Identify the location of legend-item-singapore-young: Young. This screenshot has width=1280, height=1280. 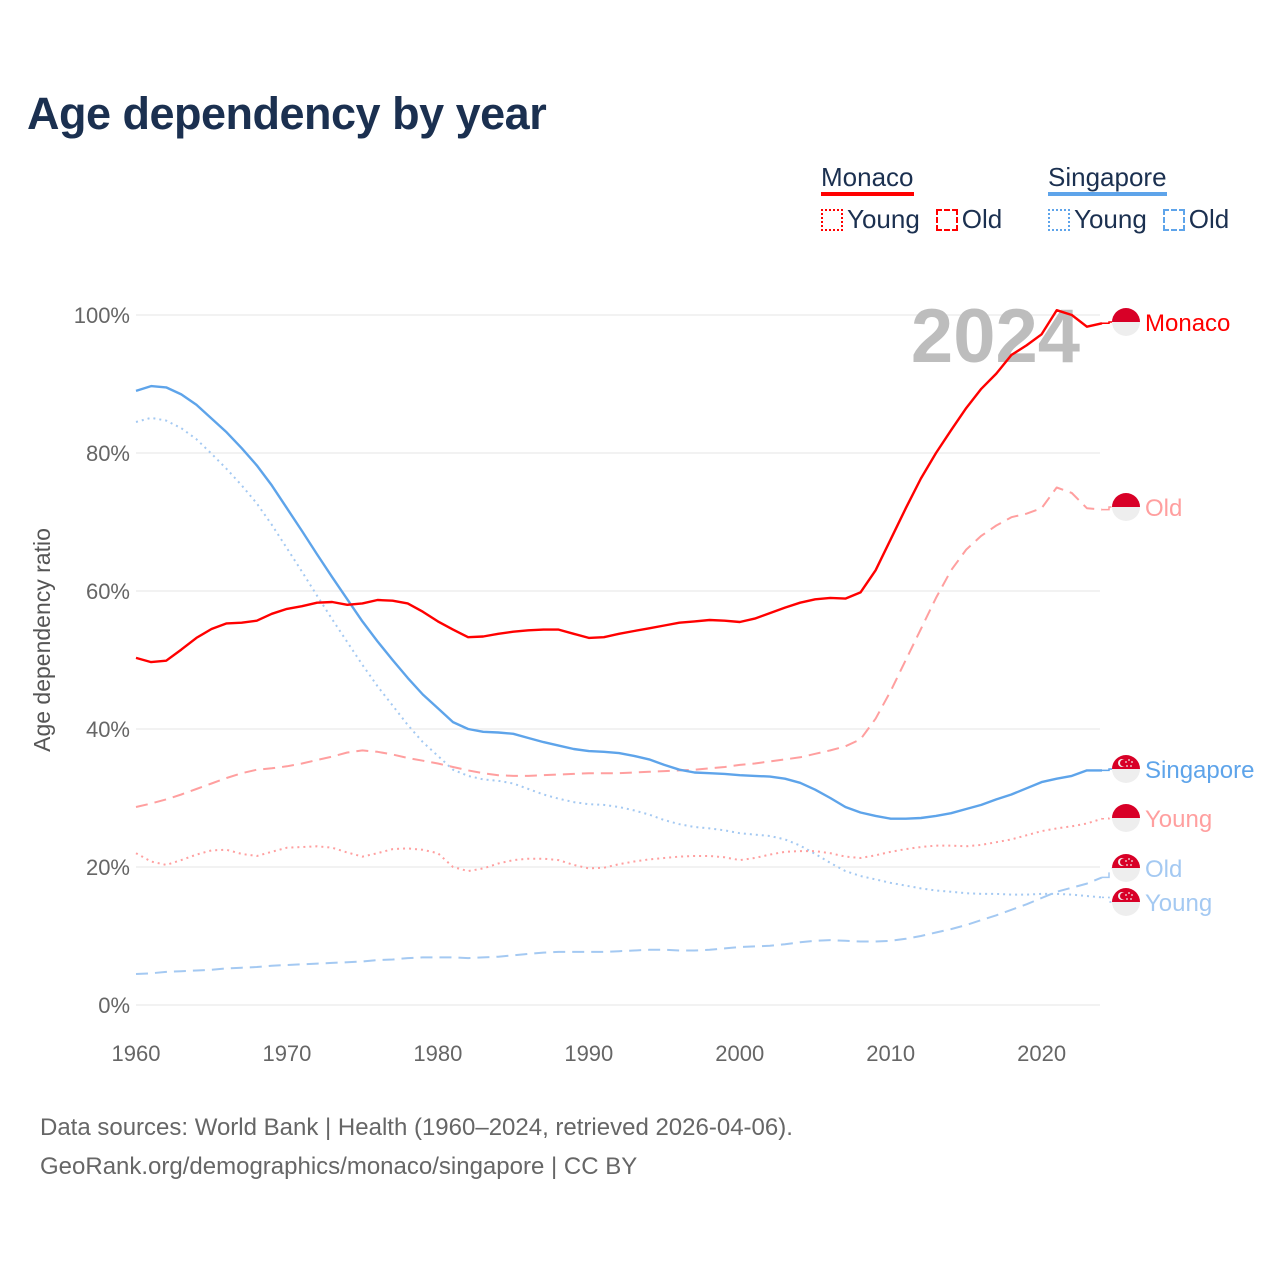
(1097, 219).